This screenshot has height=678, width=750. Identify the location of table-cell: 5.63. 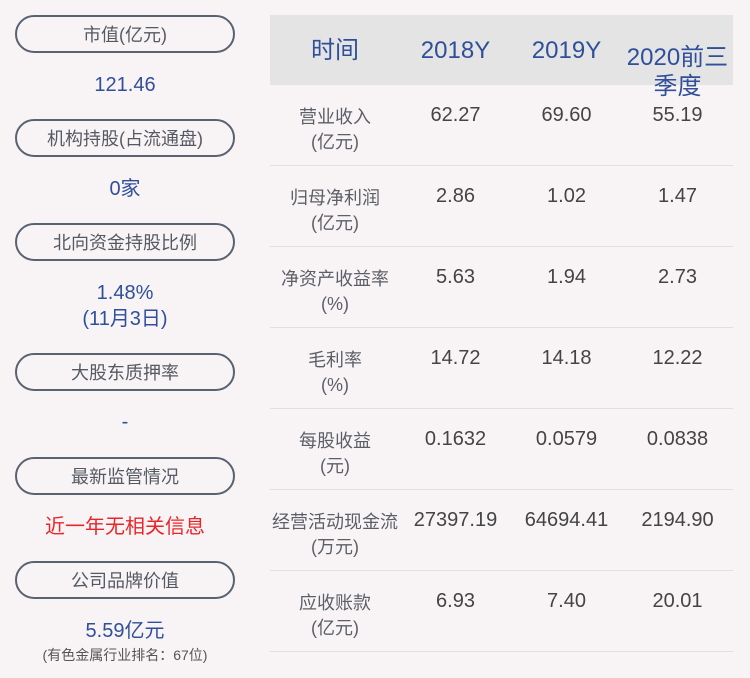
(455, 277).